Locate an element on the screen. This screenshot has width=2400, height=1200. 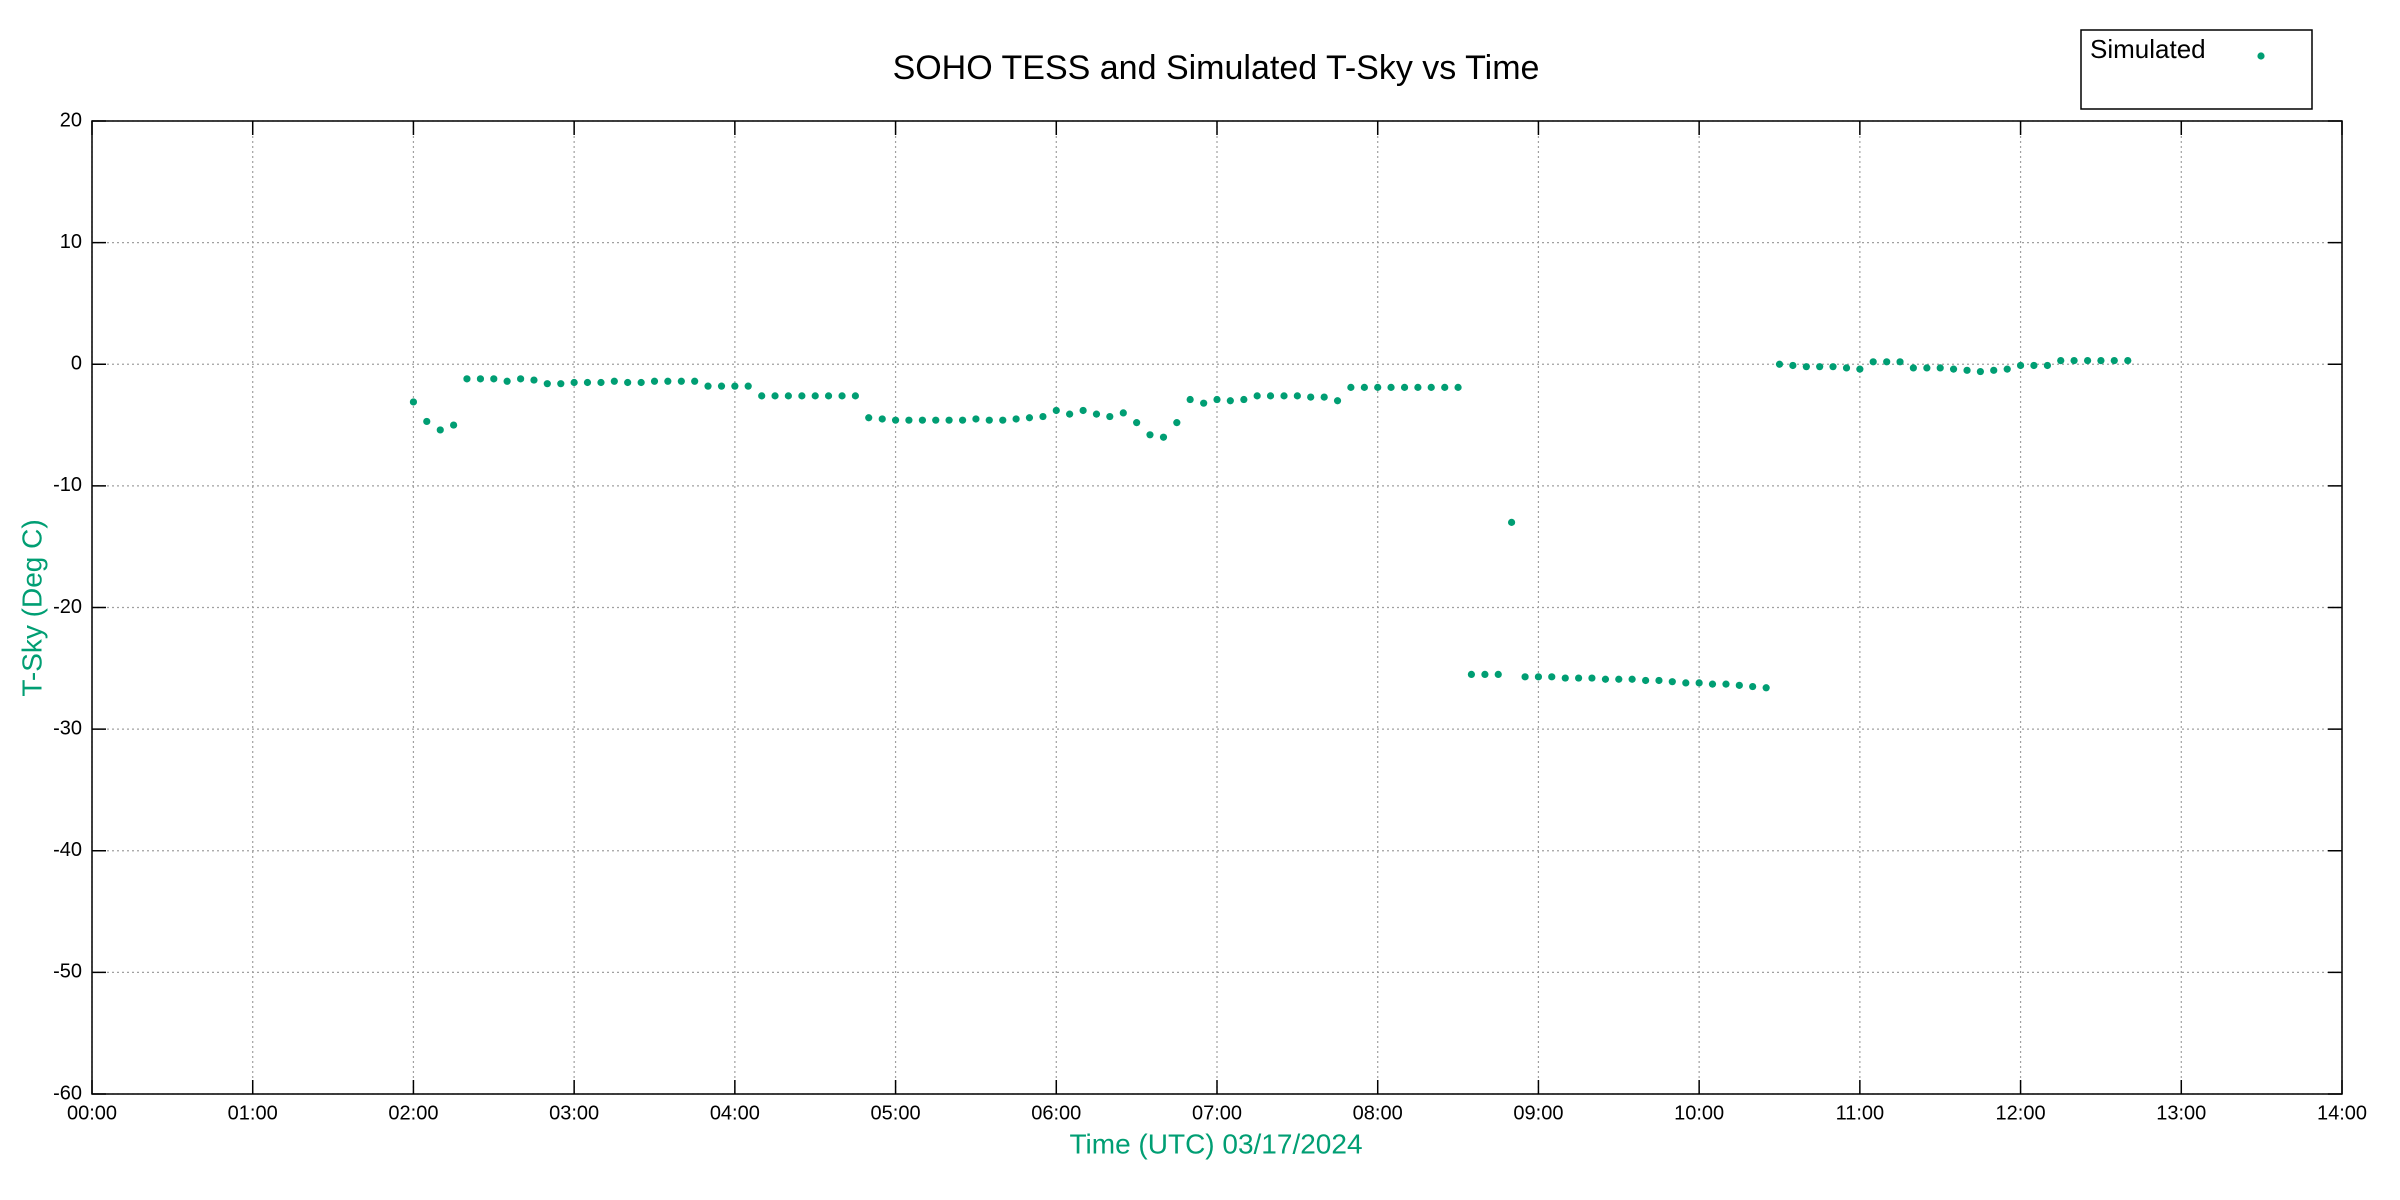
x-axis-label: Time (UTC) 03/17/2024 is located at coordinates (1215, 1143).